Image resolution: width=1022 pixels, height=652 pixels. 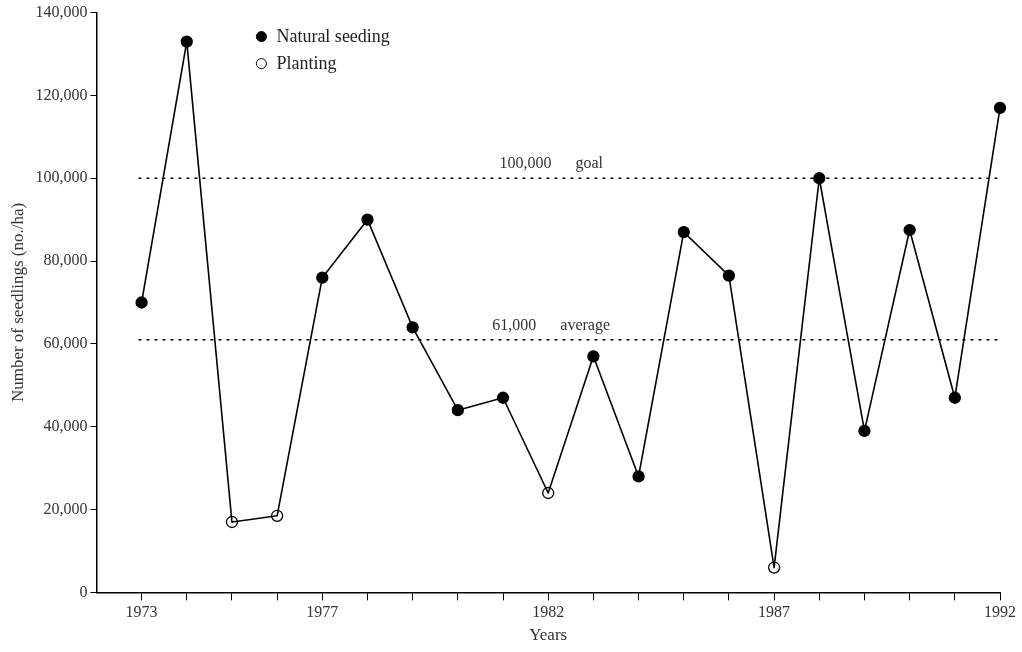 What do you see at coordinates (65, 508) in the screenshot?
I see `y-tick-label: 20,000` at bounding box center [65, 508].